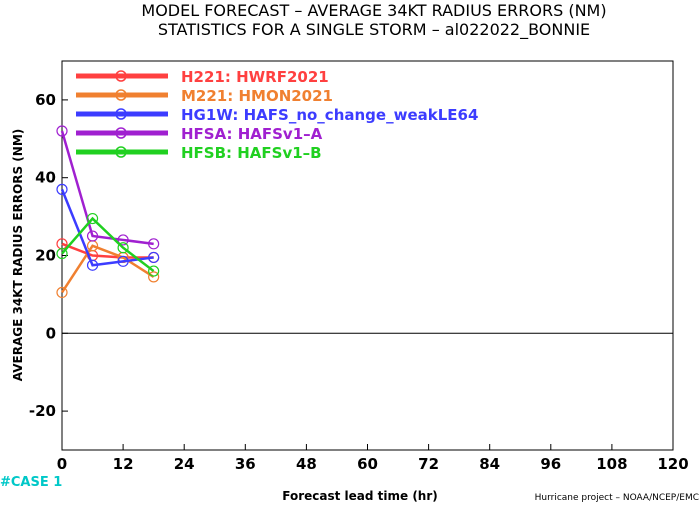 The width and height of the screenshot is (700, 506). I want to click on y-tick-label: 0, so click(51, 333).